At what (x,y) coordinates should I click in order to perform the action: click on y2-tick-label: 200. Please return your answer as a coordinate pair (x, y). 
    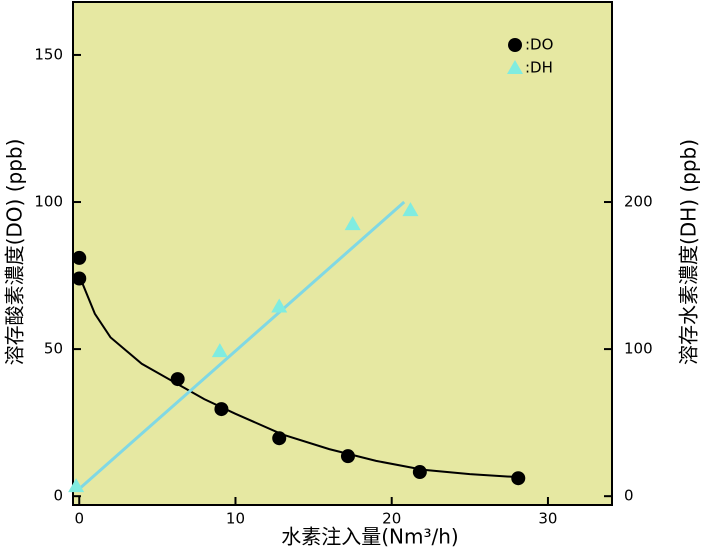
    Looking at the image, I should click on (638, 202).